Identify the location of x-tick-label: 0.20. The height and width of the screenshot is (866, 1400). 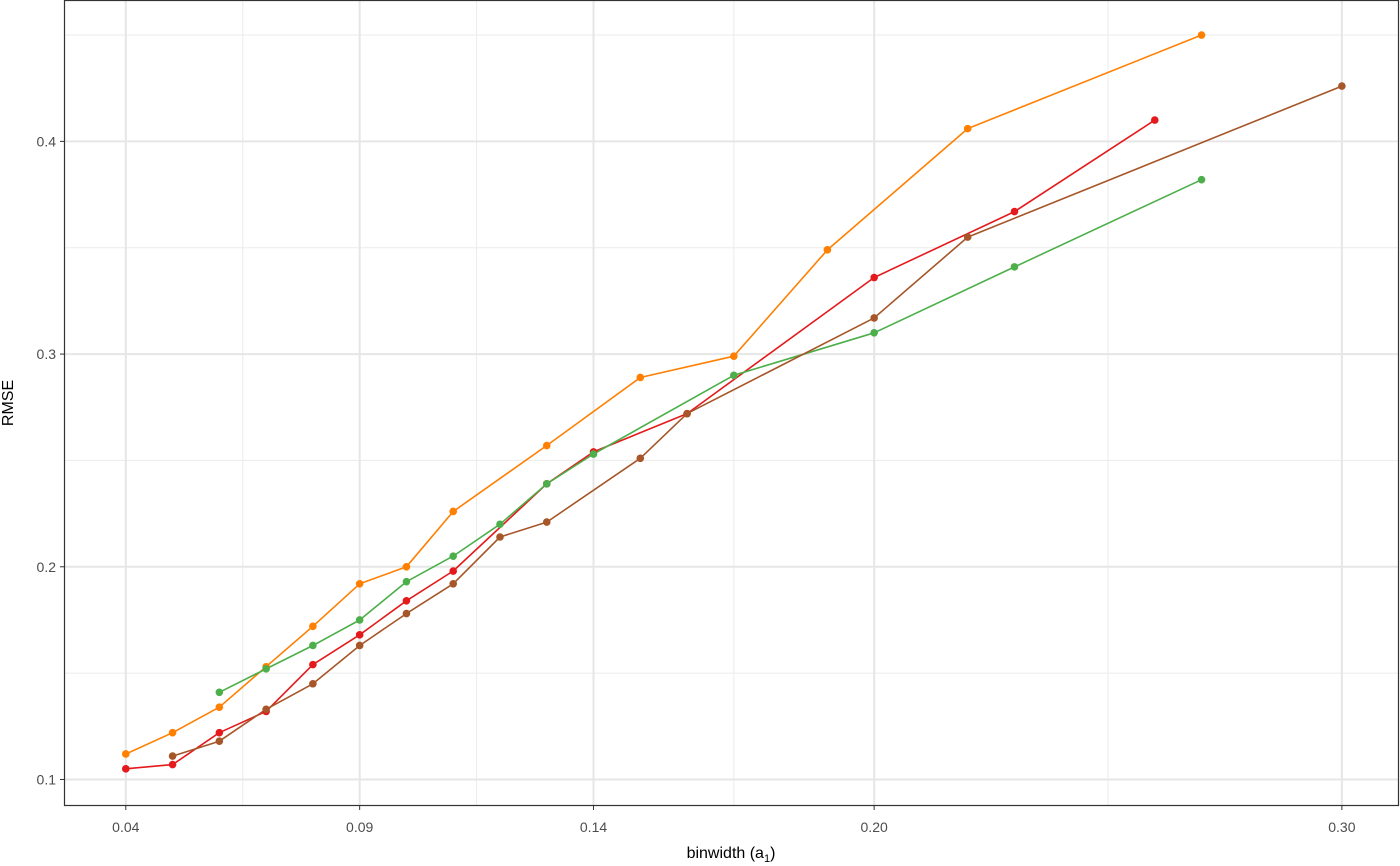
(874, 827).